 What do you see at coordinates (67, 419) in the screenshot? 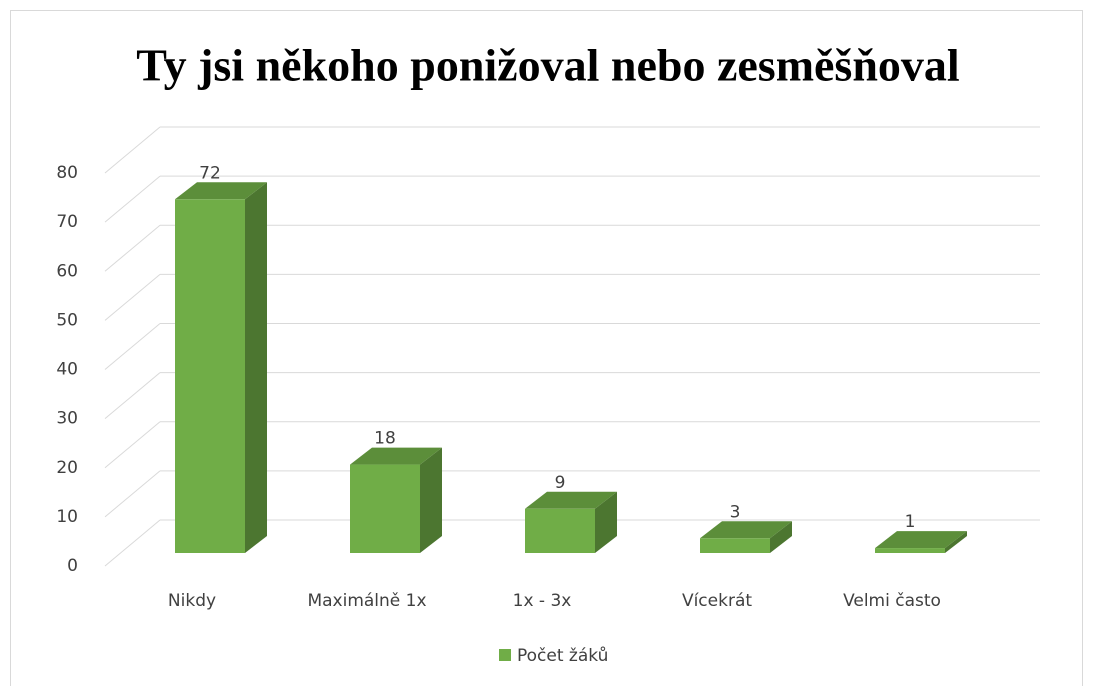
I see `y-tick-label: 30` at bounding box center [67, 419].